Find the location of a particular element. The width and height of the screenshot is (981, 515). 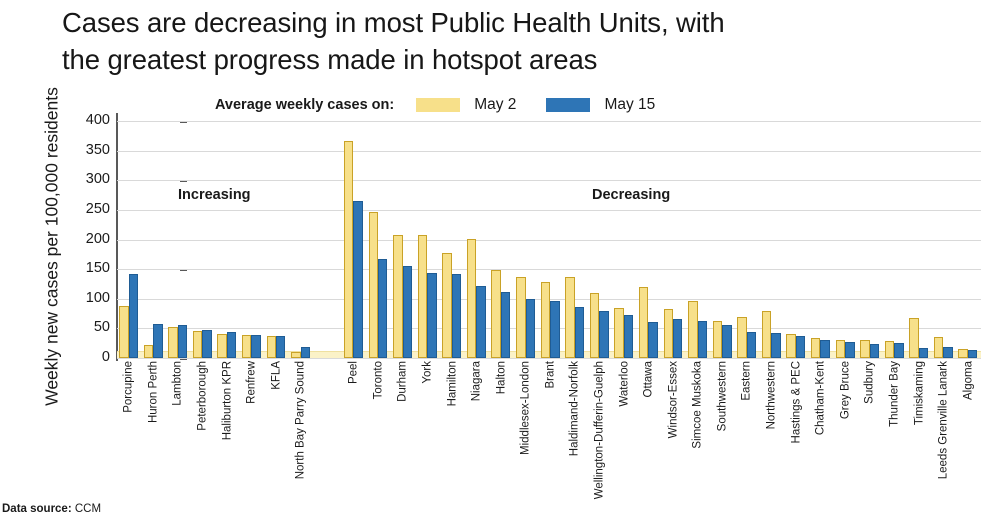

x-label-slot: Windsor-Essex is located at coordinates (673, 436).